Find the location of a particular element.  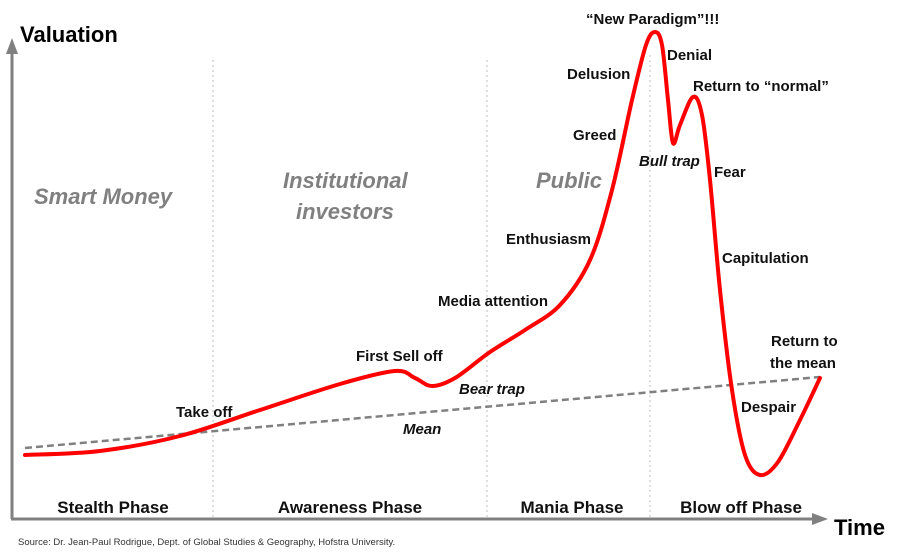

group-public: Public is located at coordinates (569, 180).